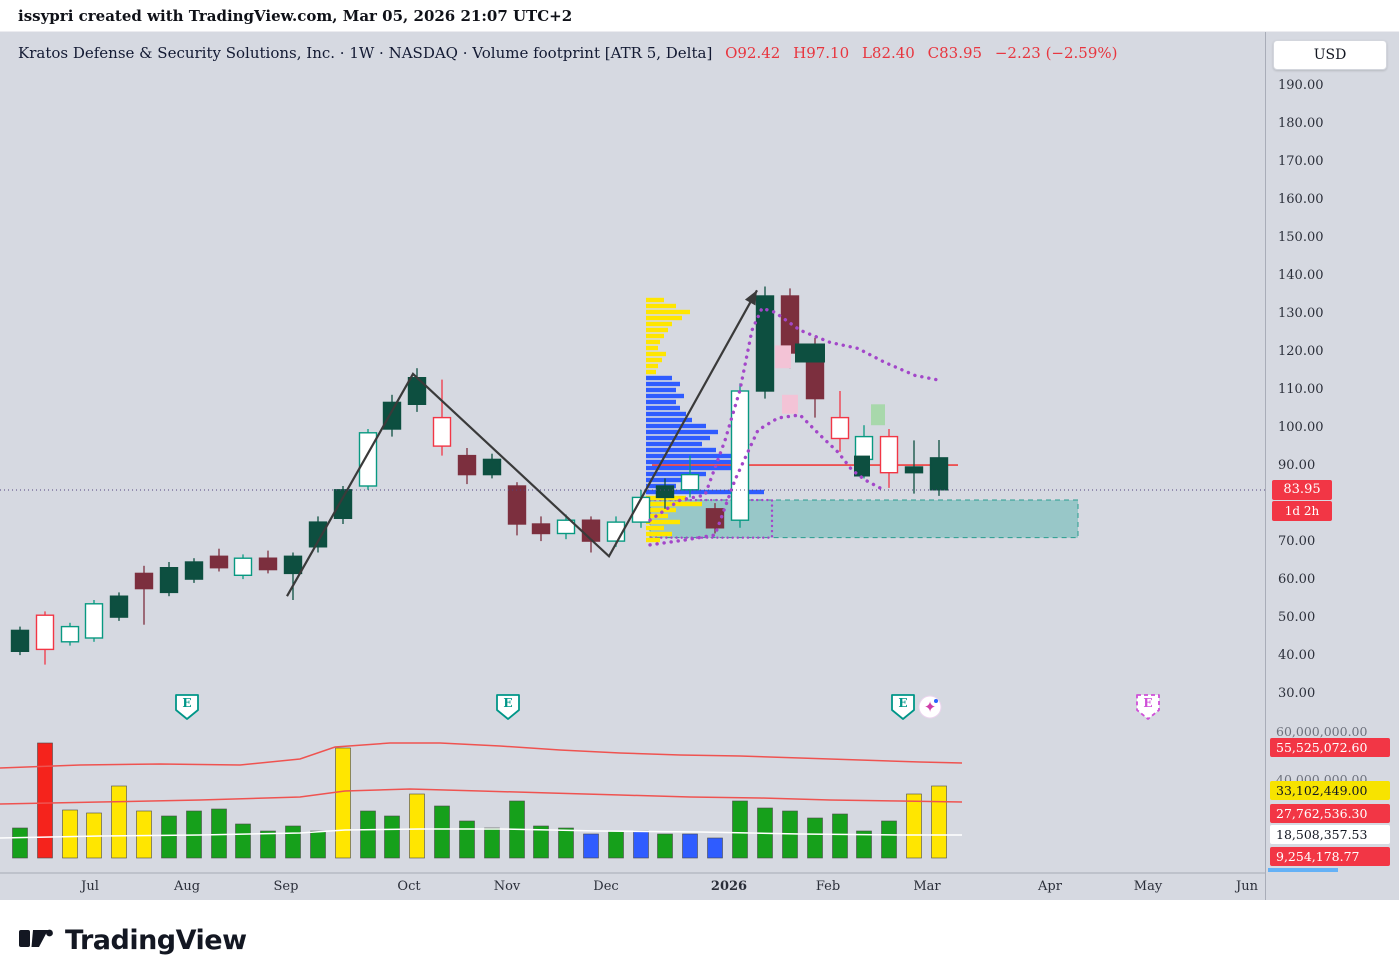  What do you see at coordinates (1148, 886) in the screenshot?
I see `time-axis-label: May` at bounding box center [1148, 886].